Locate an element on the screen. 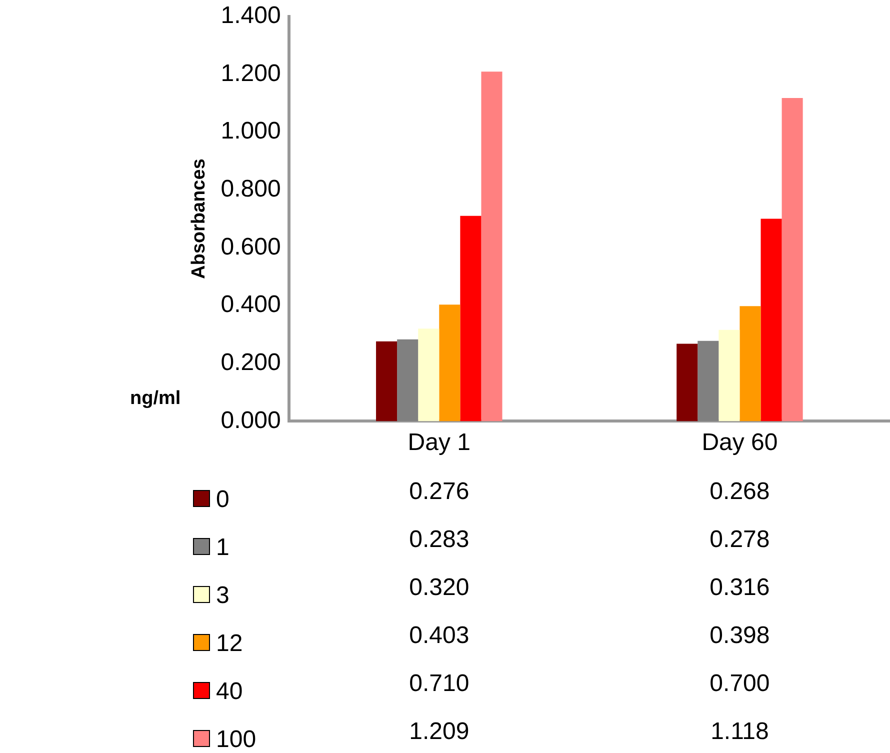 The image size is (890, 753). y-tick-label: 1.400 is located at coordinates (250, 16).